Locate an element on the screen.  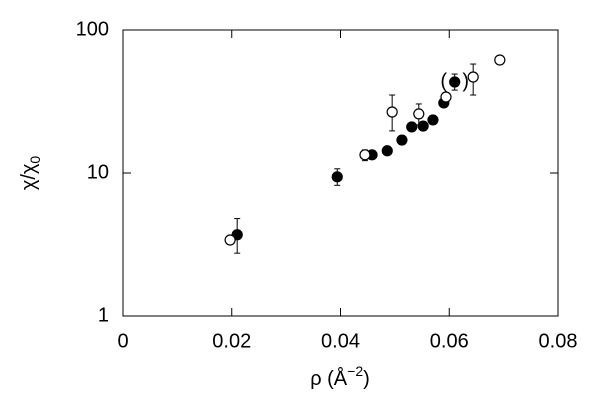
y-label-text: χ/χ is located at coordinates (29, 176).